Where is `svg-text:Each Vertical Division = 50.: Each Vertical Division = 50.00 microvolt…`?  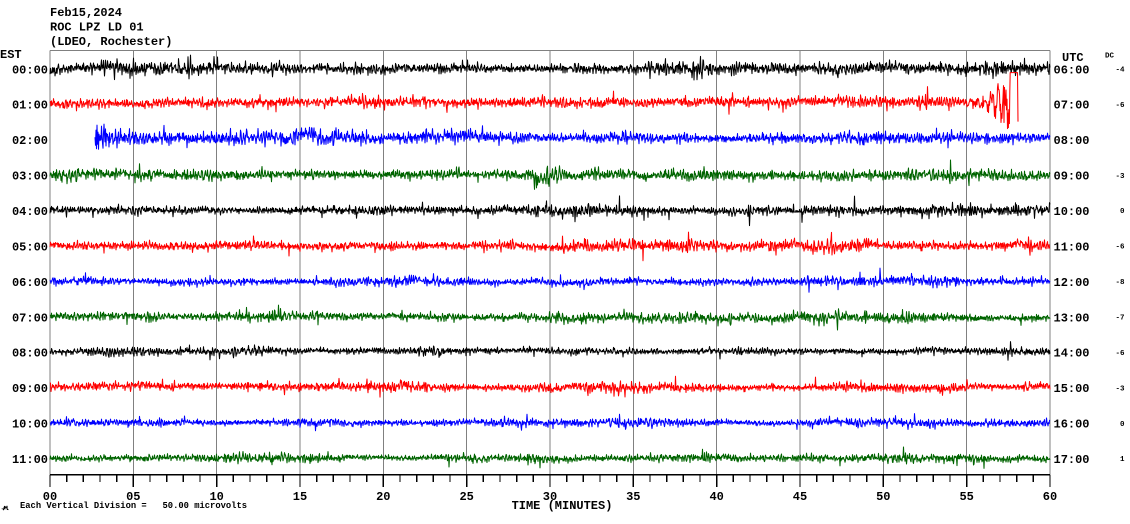 svg-text:Each Vertical Division = 50.: Each Vertical Division = 50.00 microvolt… is located at coordinates (133, 506).